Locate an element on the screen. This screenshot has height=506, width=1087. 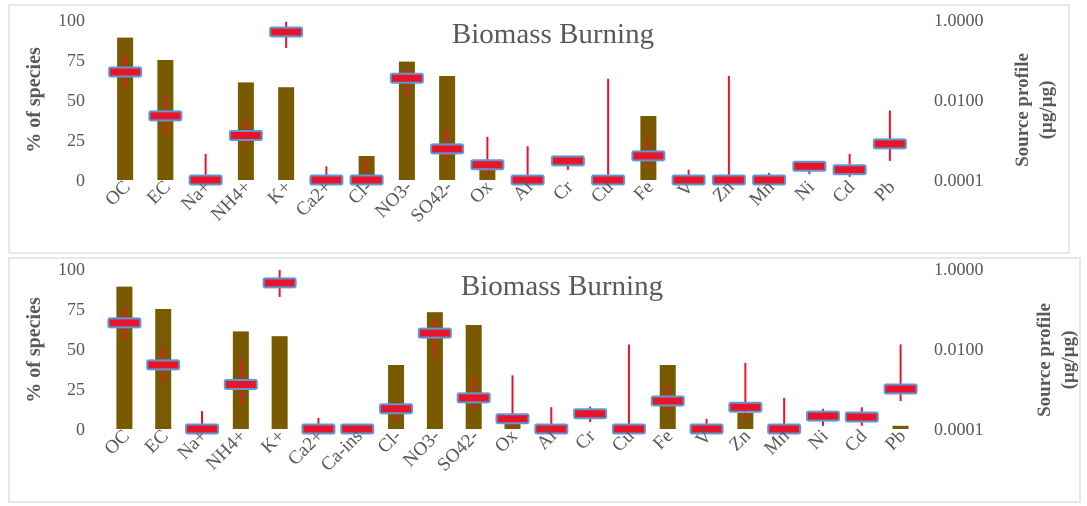
chart-bottom-xtick-label: Cd is located at coordinates (856, 440).